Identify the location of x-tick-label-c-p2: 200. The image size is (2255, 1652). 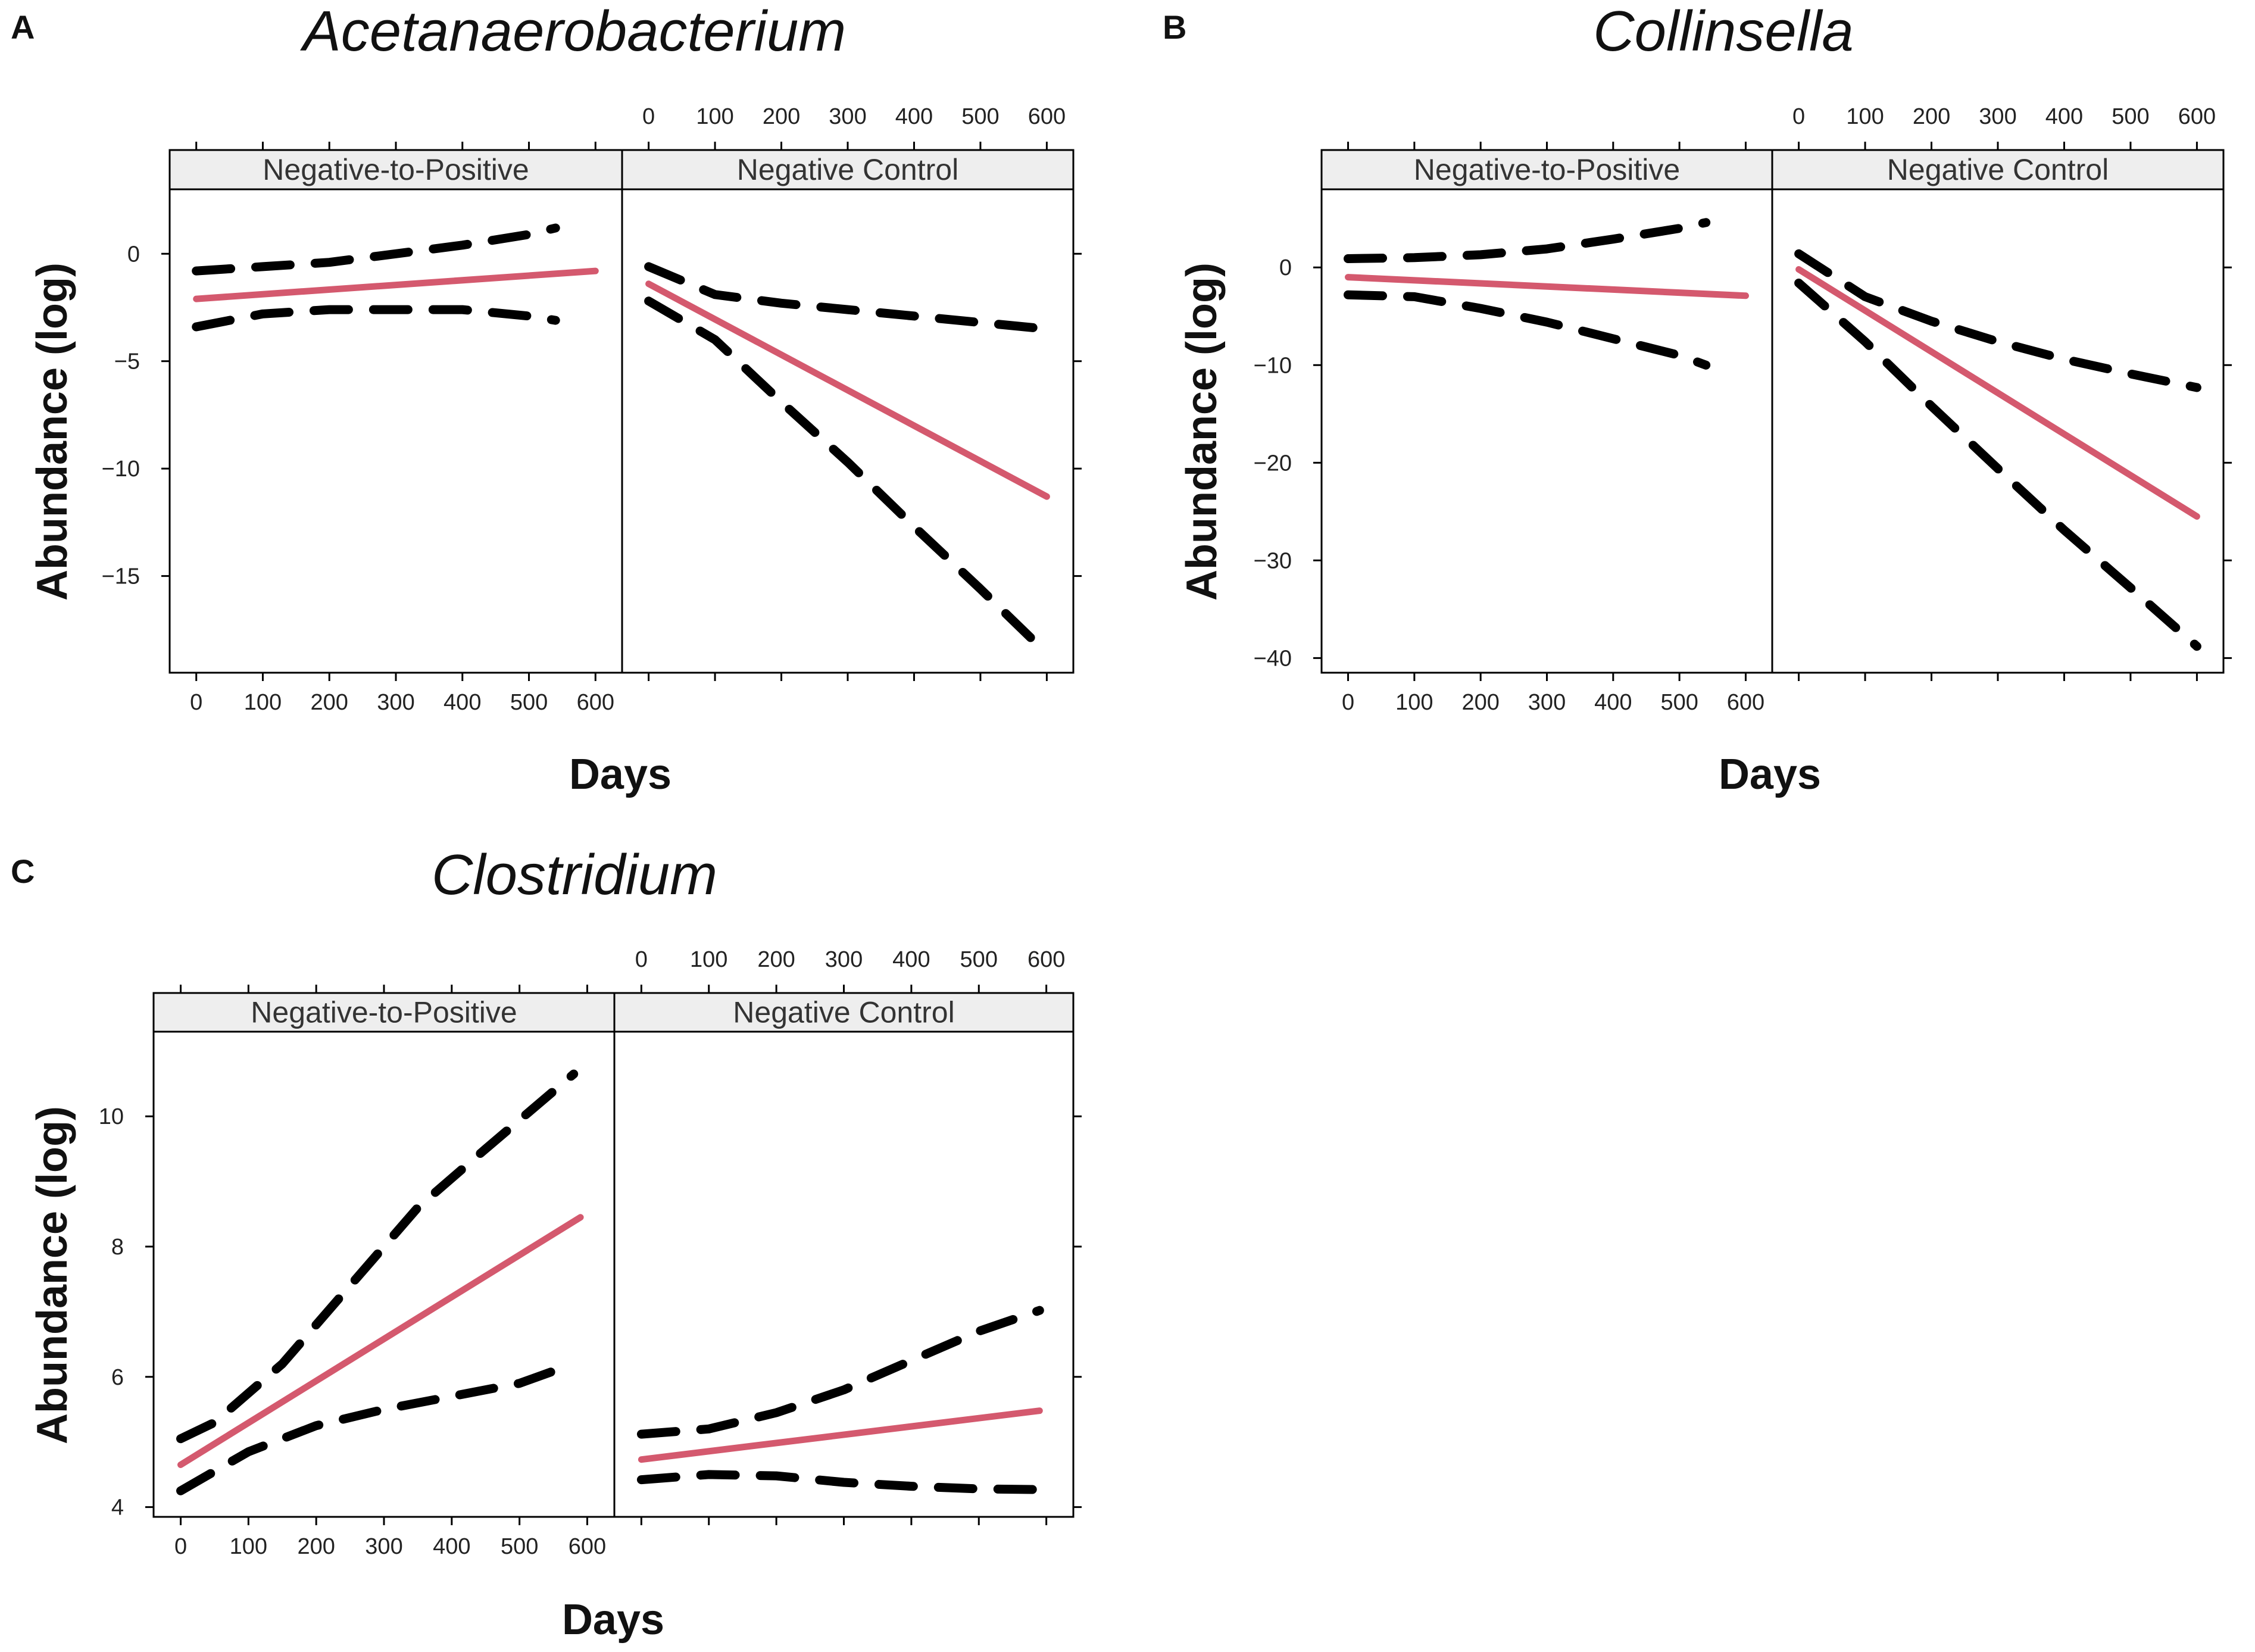
(776, 959).